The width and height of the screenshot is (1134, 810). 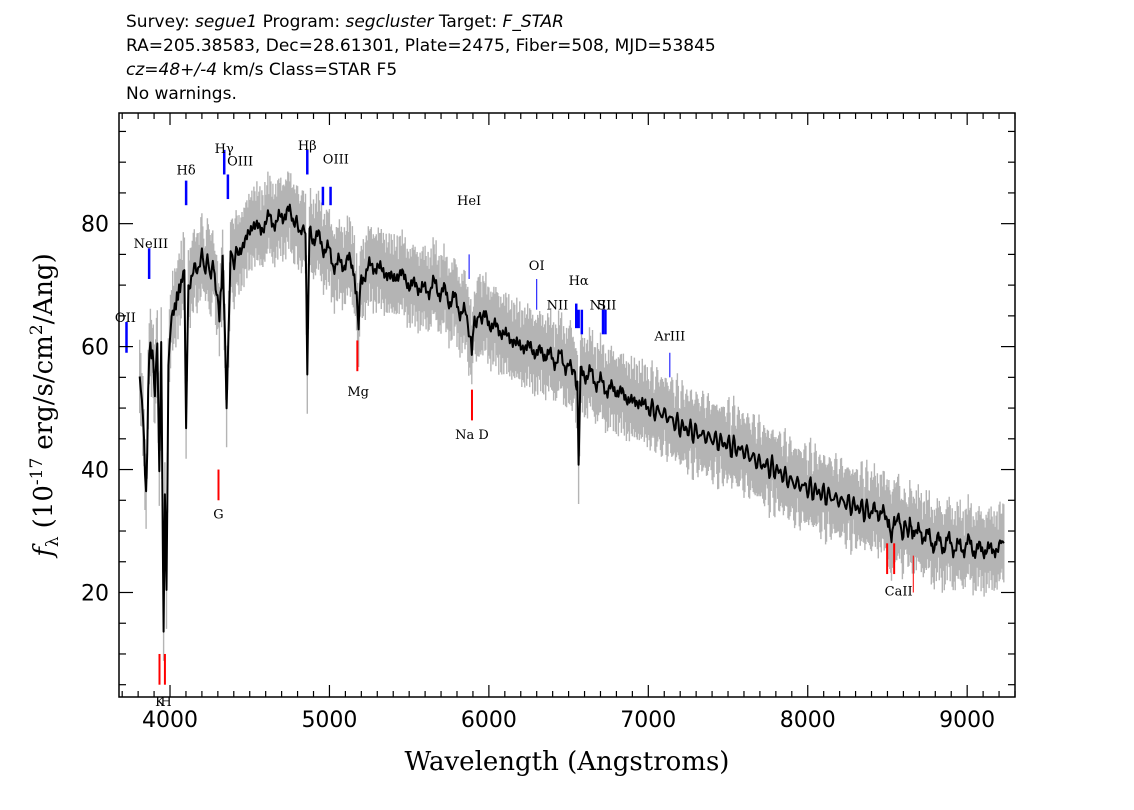 What do you see at coordinates (166, 681) in the screenshot?
I see `line-marker-18: H` at bounding box center [166, 681].